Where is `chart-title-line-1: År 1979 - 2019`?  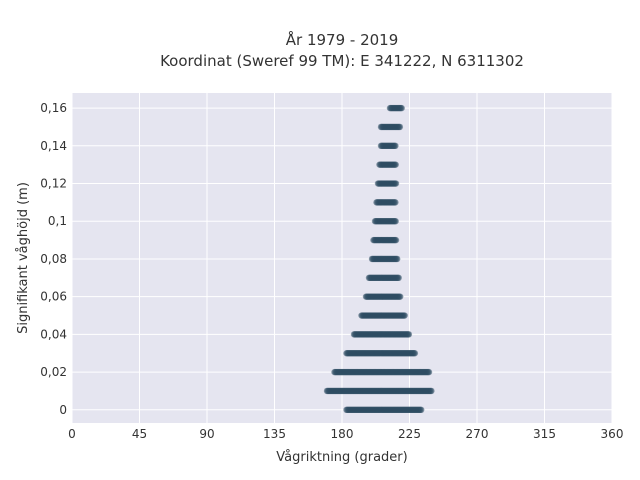 chart-title-line-1: År 1979 - 2019 is located at coordinates (342, 39).